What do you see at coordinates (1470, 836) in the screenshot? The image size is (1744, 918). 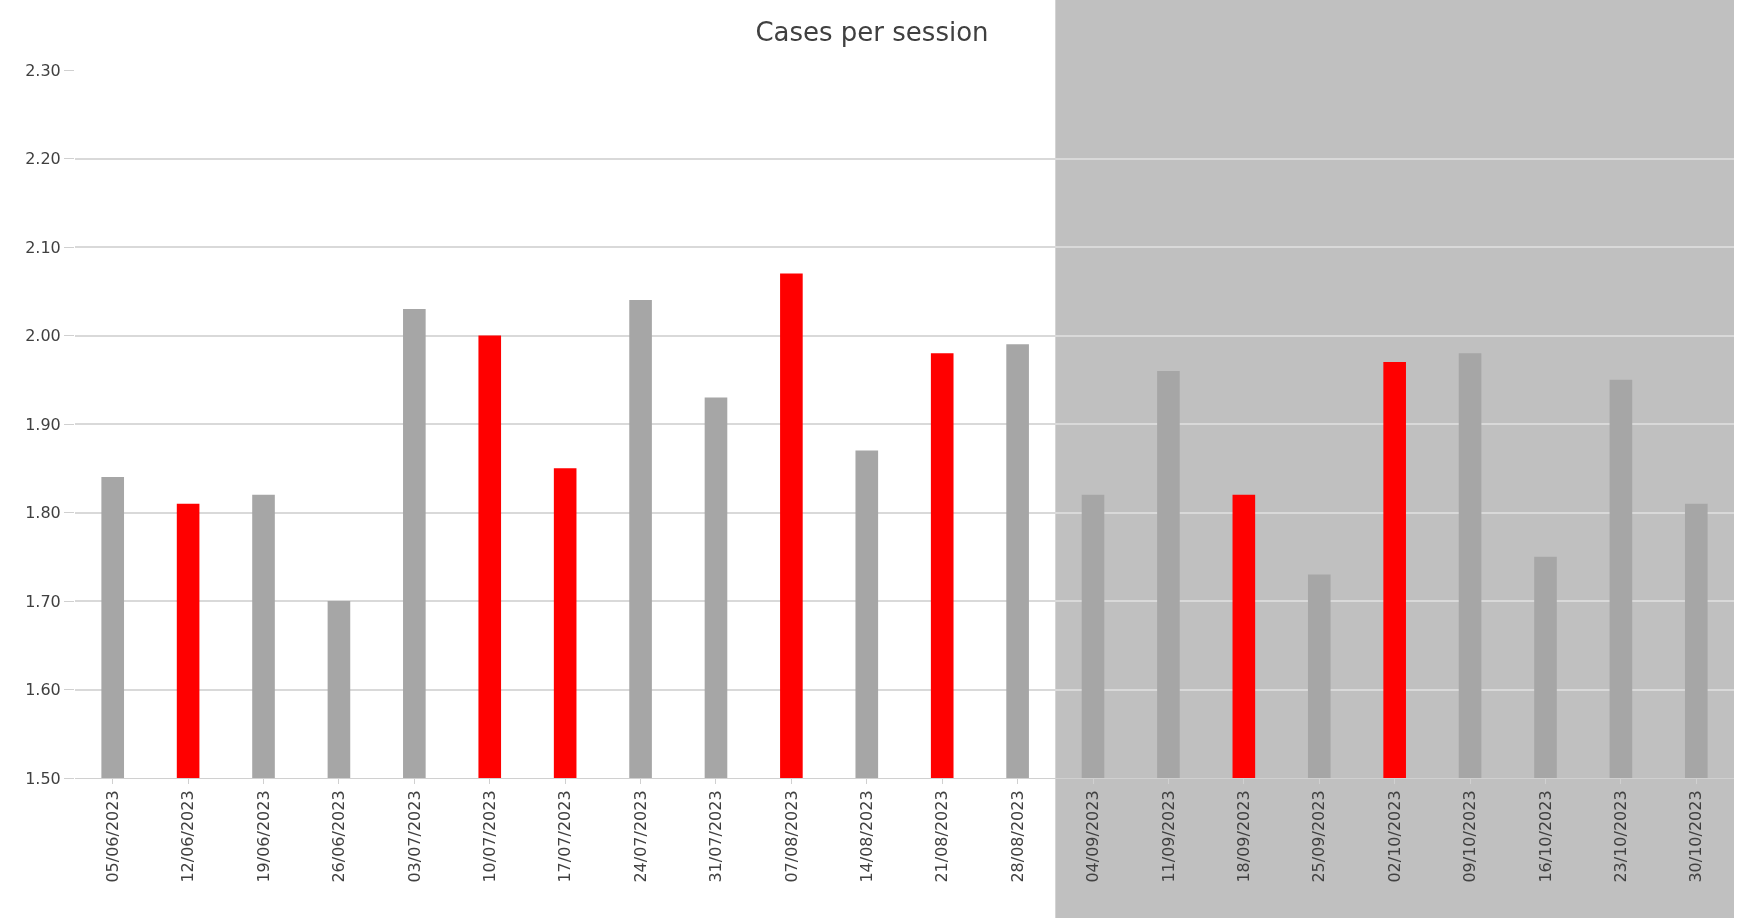 I see `x-tick-label: 09/10/2023` at bounding box center [1470, 836].